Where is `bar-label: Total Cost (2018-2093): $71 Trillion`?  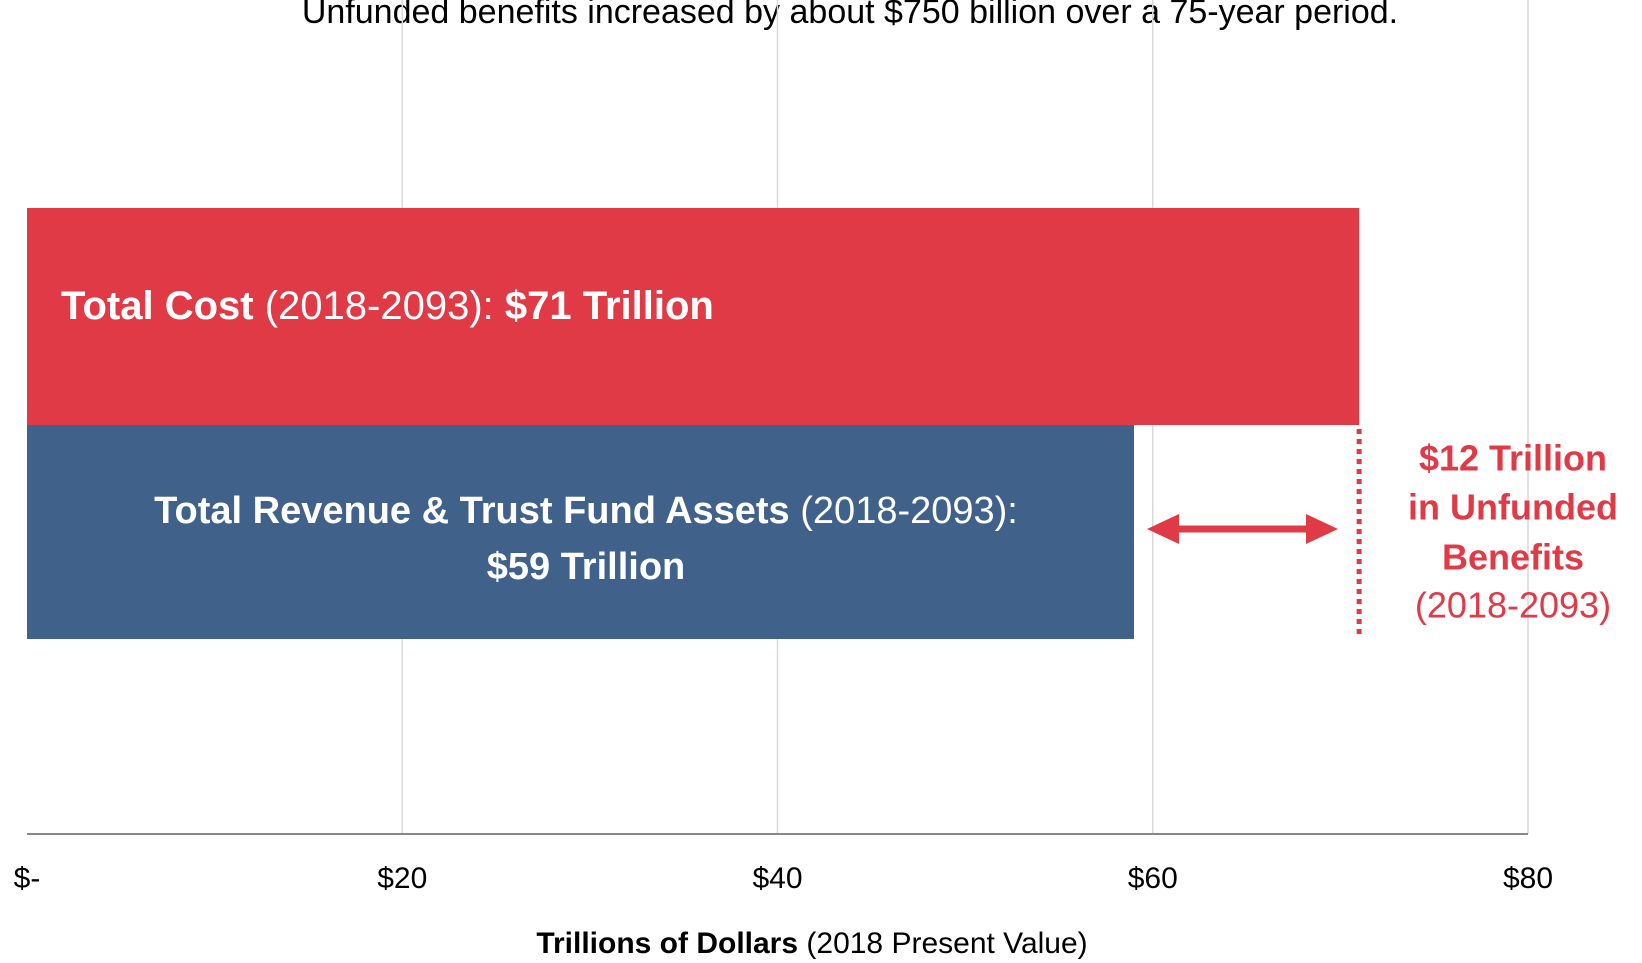 bar-label: Total Cost (2018-2093): $71 Trillion is located at coordinates (387, 306).